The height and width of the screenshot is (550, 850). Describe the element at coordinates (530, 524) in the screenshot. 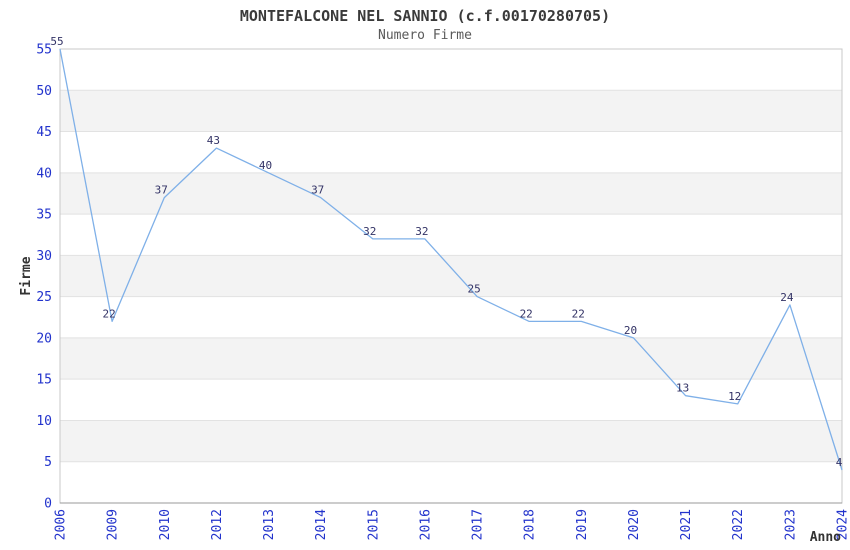

I see `x-tick-label: 2018` at that location.